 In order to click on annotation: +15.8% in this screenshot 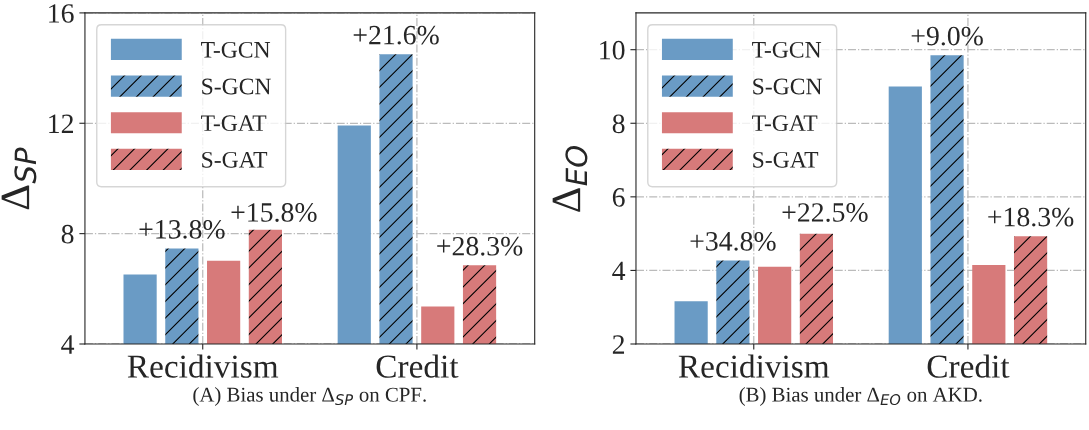, I will do `click(274, 212)`.